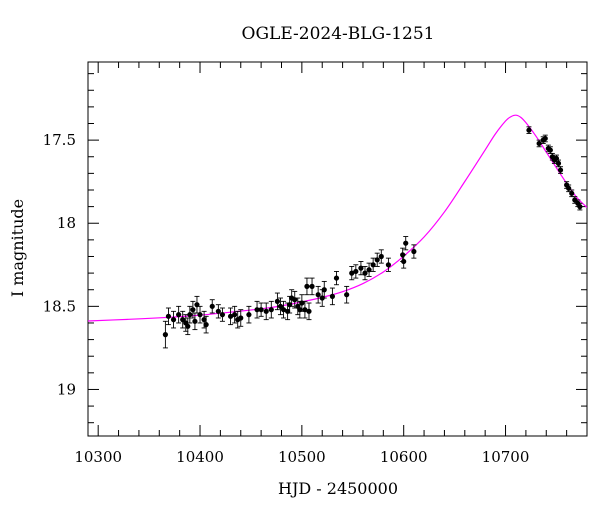 Image resolution: width=600 pixels, height=512 pixels. Describe the element at coordinates (338, 488) in the screenshot. I see `x-axis-label: HJD - 2450000` at that location.